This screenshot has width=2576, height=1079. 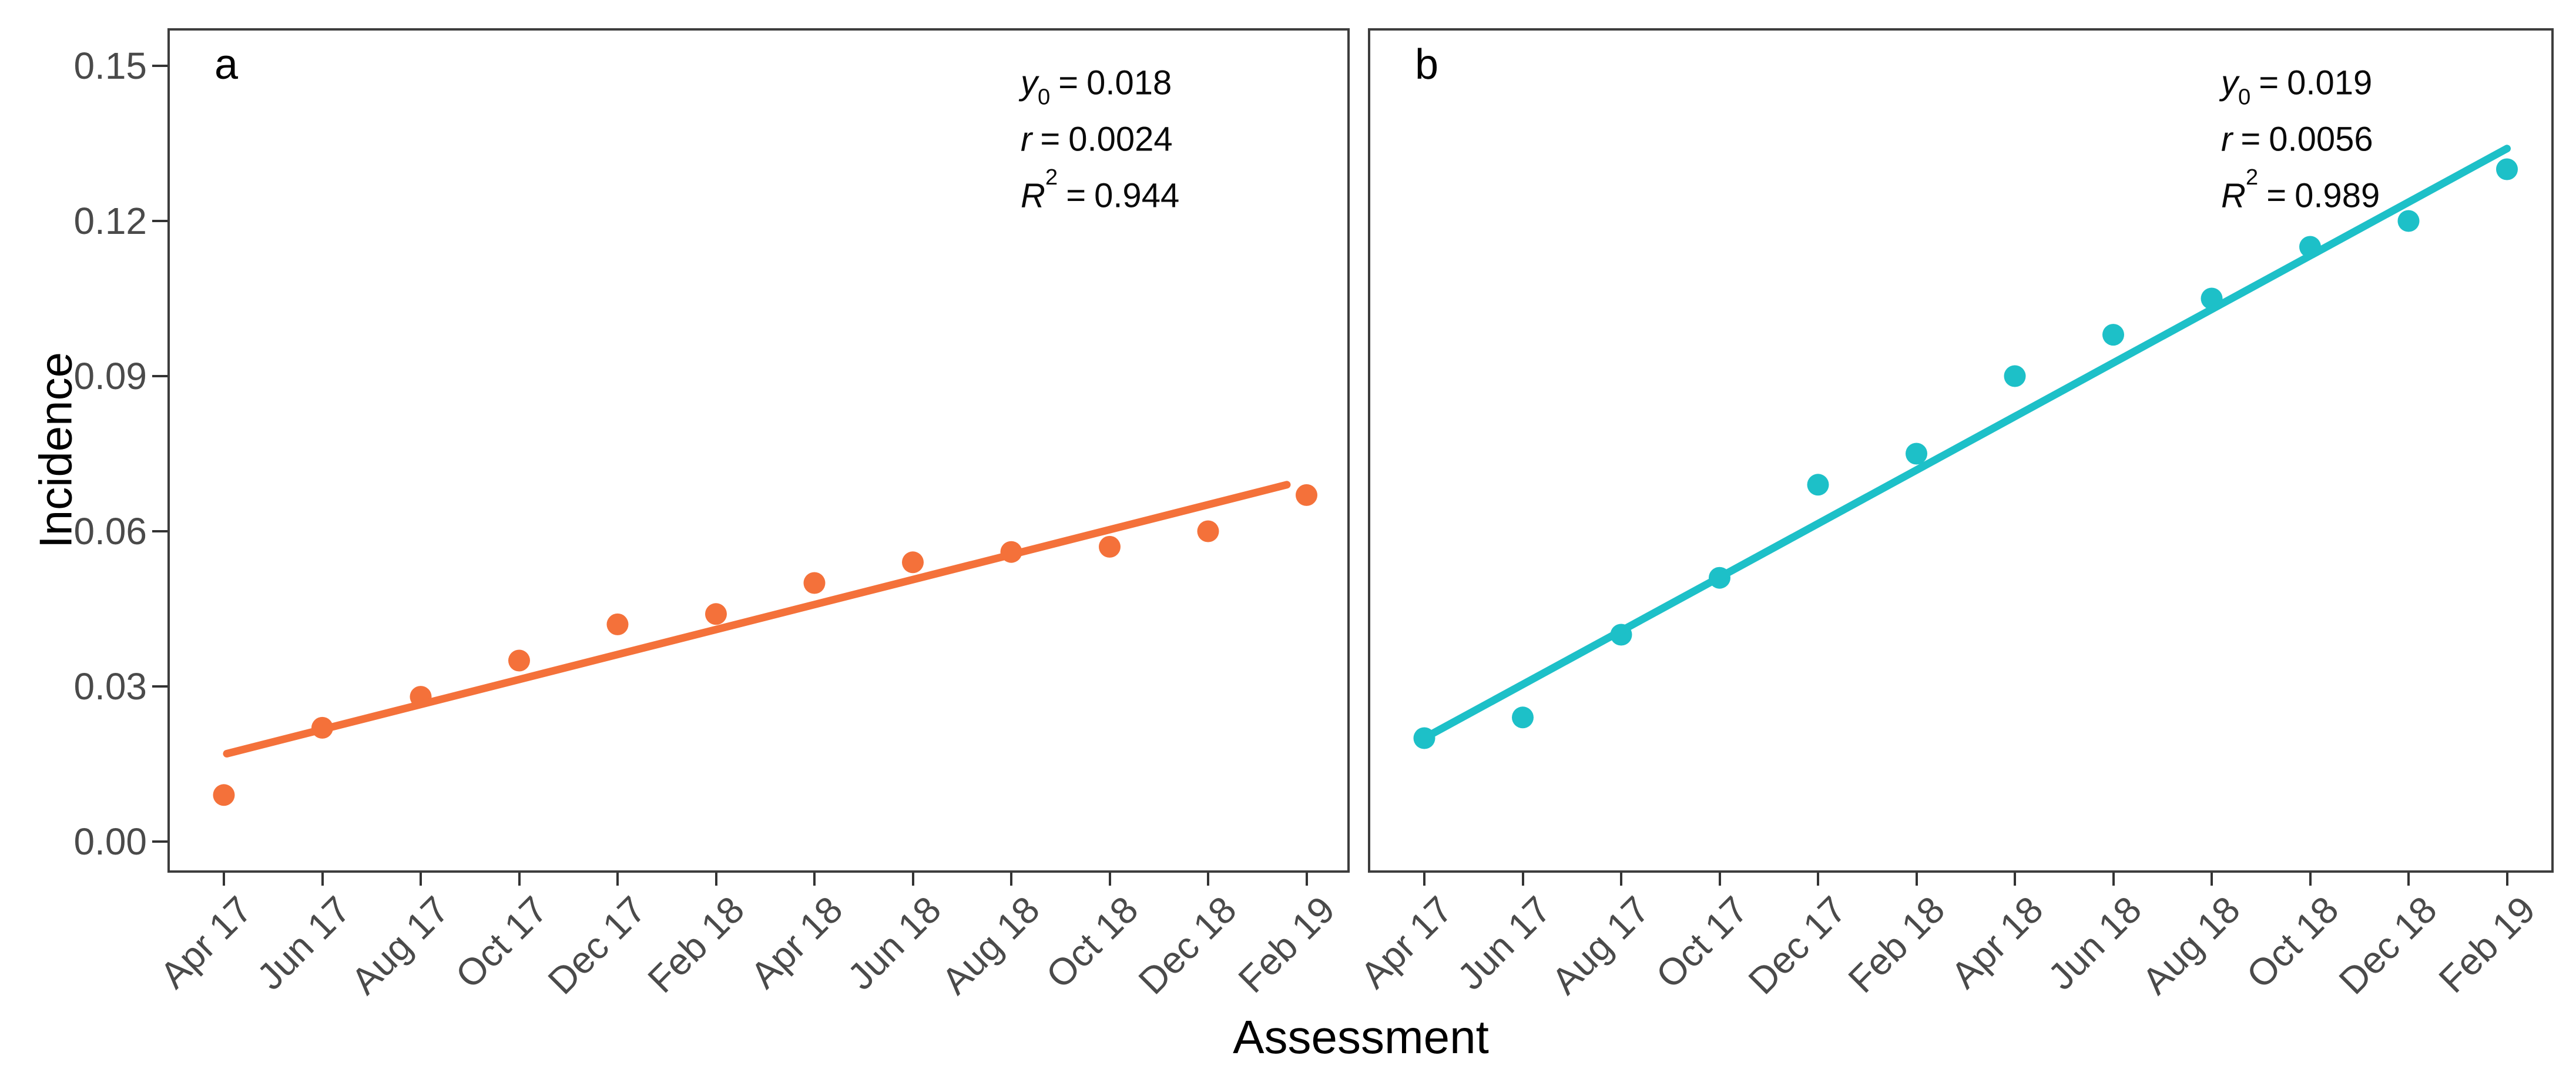 I want to click on fit-stat-r2-b: R2 = 0.989, so click(x=2301, y=190).